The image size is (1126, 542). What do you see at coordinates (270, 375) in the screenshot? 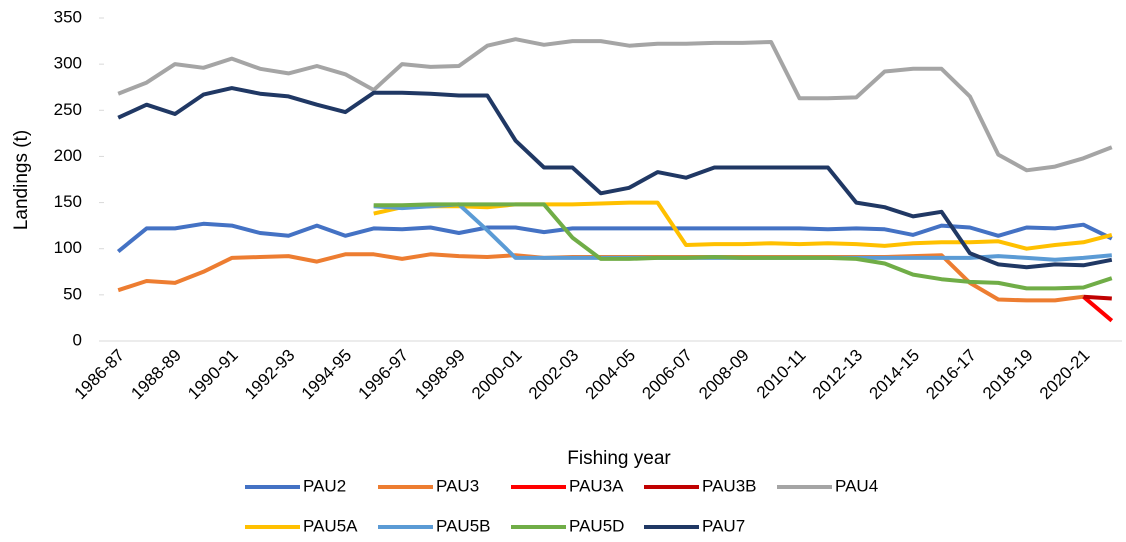
I see `x-tick-label: 1992-93` at bounding box center [270, 375].